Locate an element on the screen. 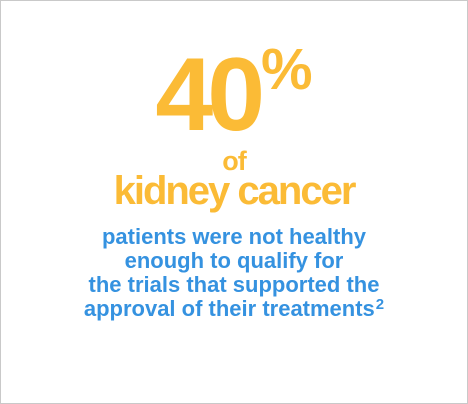 The height and width of the screenshot is (404, 468). footnote-marker: 2 is located at coordinates (380, 304).